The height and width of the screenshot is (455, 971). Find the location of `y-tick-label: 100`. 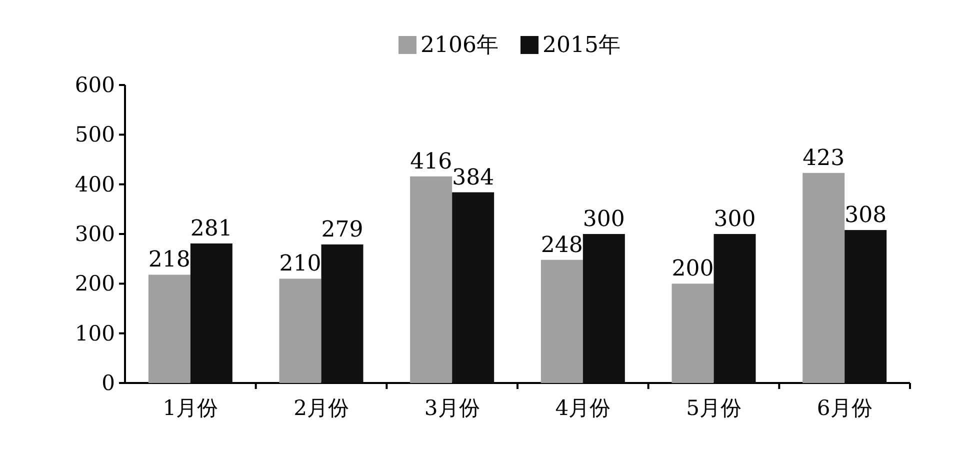

y-tick-label: 100 is located at coordinates (94, 333).